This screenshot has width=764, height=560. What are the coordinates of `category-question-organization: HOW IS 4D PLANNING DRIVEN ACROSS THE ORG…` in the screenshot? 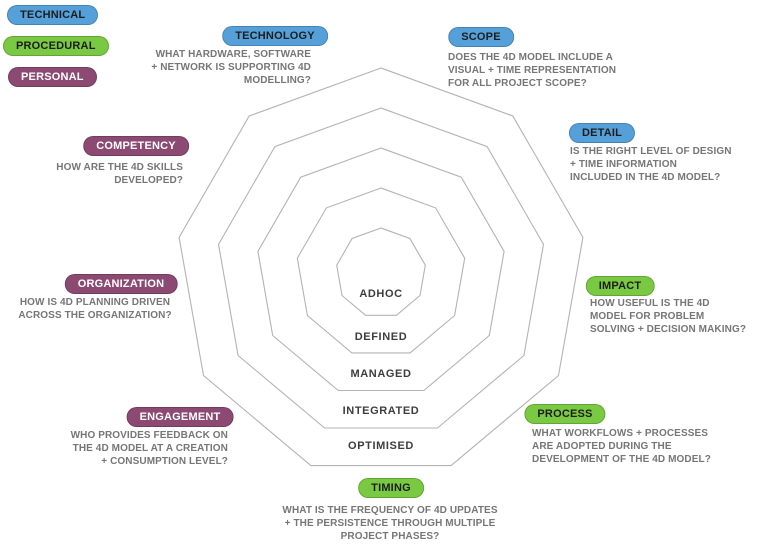 It's located at (95, 309).